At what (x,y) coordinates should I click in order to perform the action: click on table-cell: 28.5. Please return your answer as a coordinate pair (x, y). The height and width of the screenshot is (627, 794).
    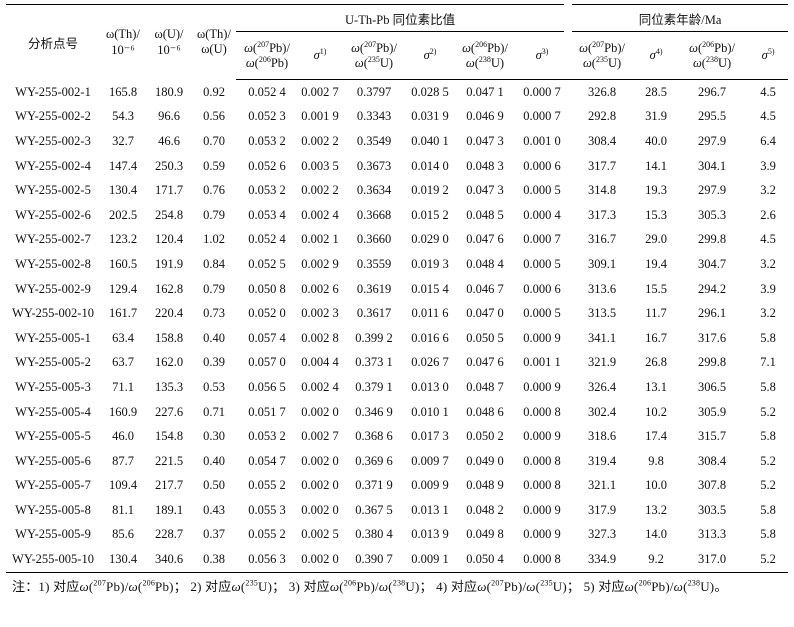
    Looking at the image, I should click on (656, 91).